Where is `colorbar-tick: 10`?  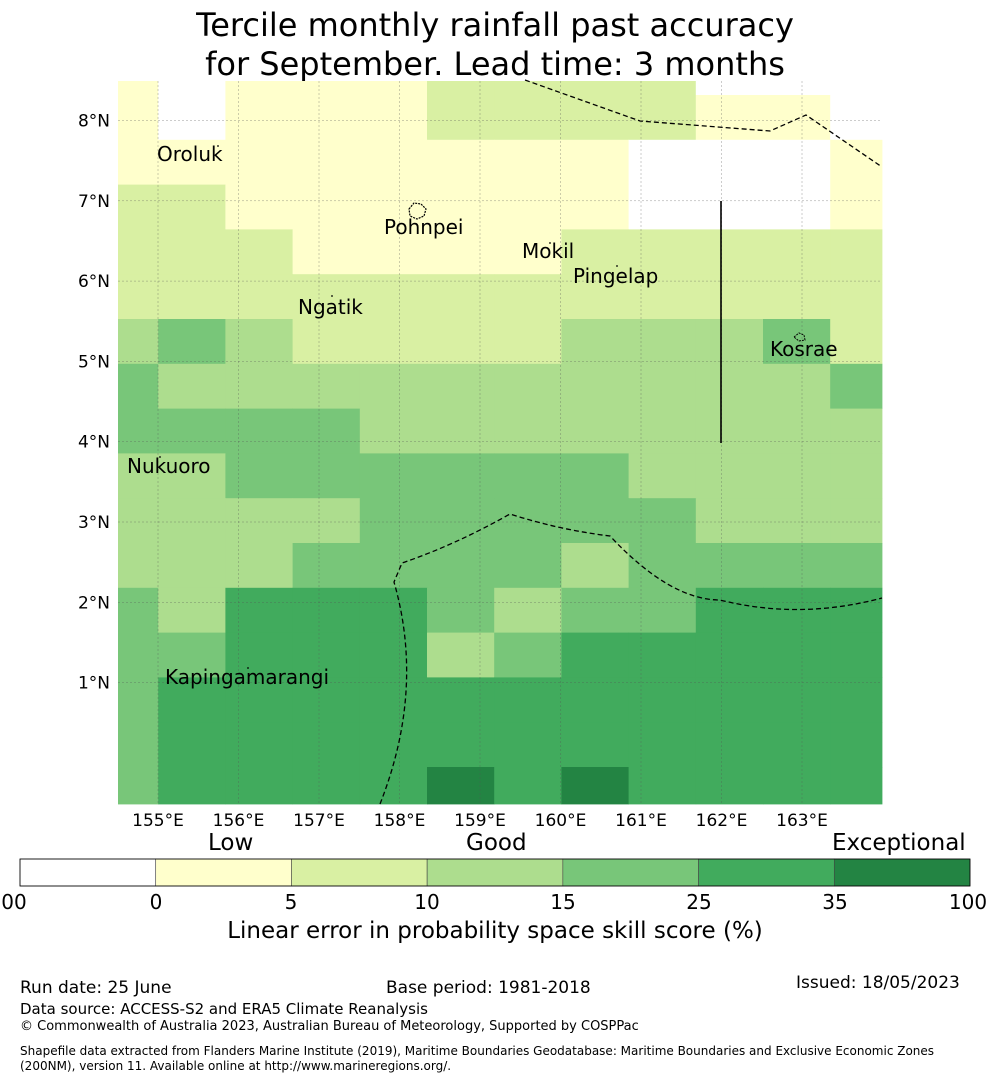 colorbar-tick: 10 is located at coordinates (427, 902).